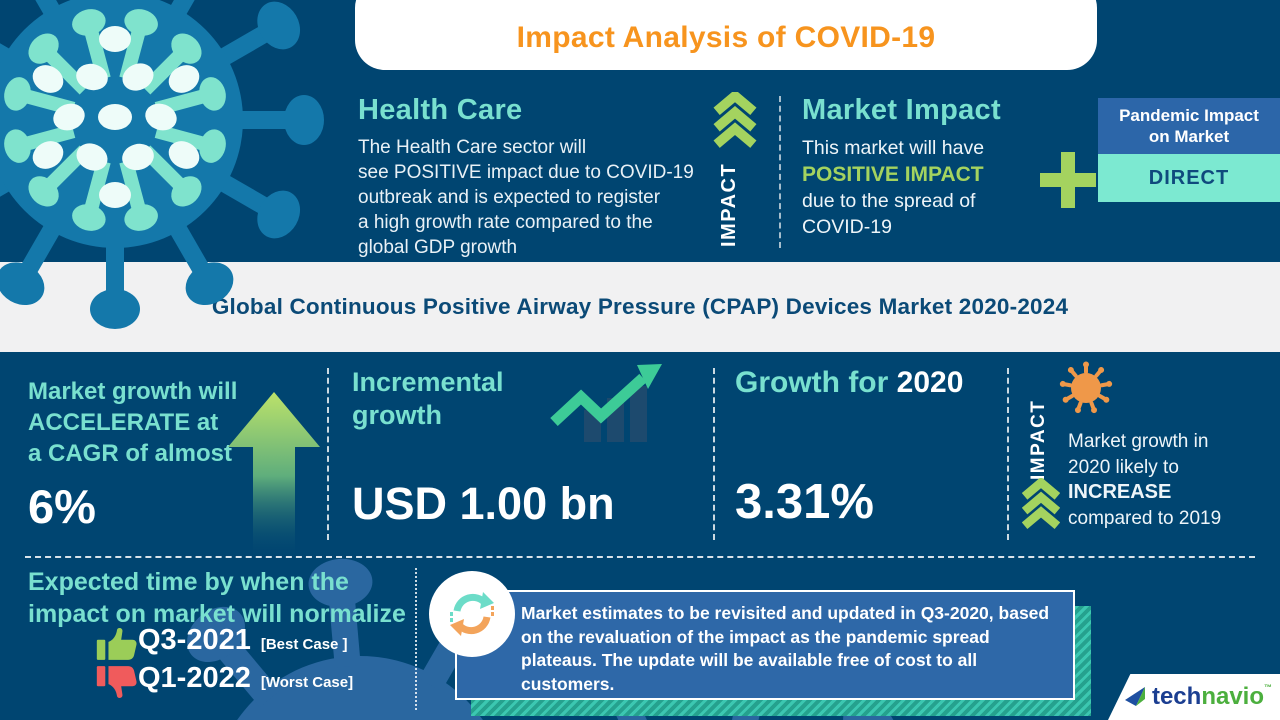  I want to click on worst-case-row: Q1-2022 [Worst Case], so click(225, 680).